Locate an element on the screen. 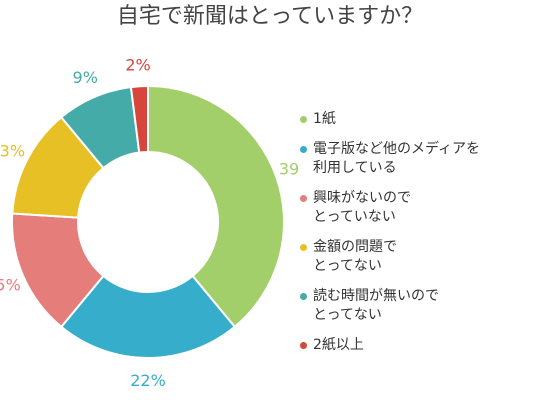  legend-item: 電子版など他のメディアを 利用している is located at coordinates (420, 159).